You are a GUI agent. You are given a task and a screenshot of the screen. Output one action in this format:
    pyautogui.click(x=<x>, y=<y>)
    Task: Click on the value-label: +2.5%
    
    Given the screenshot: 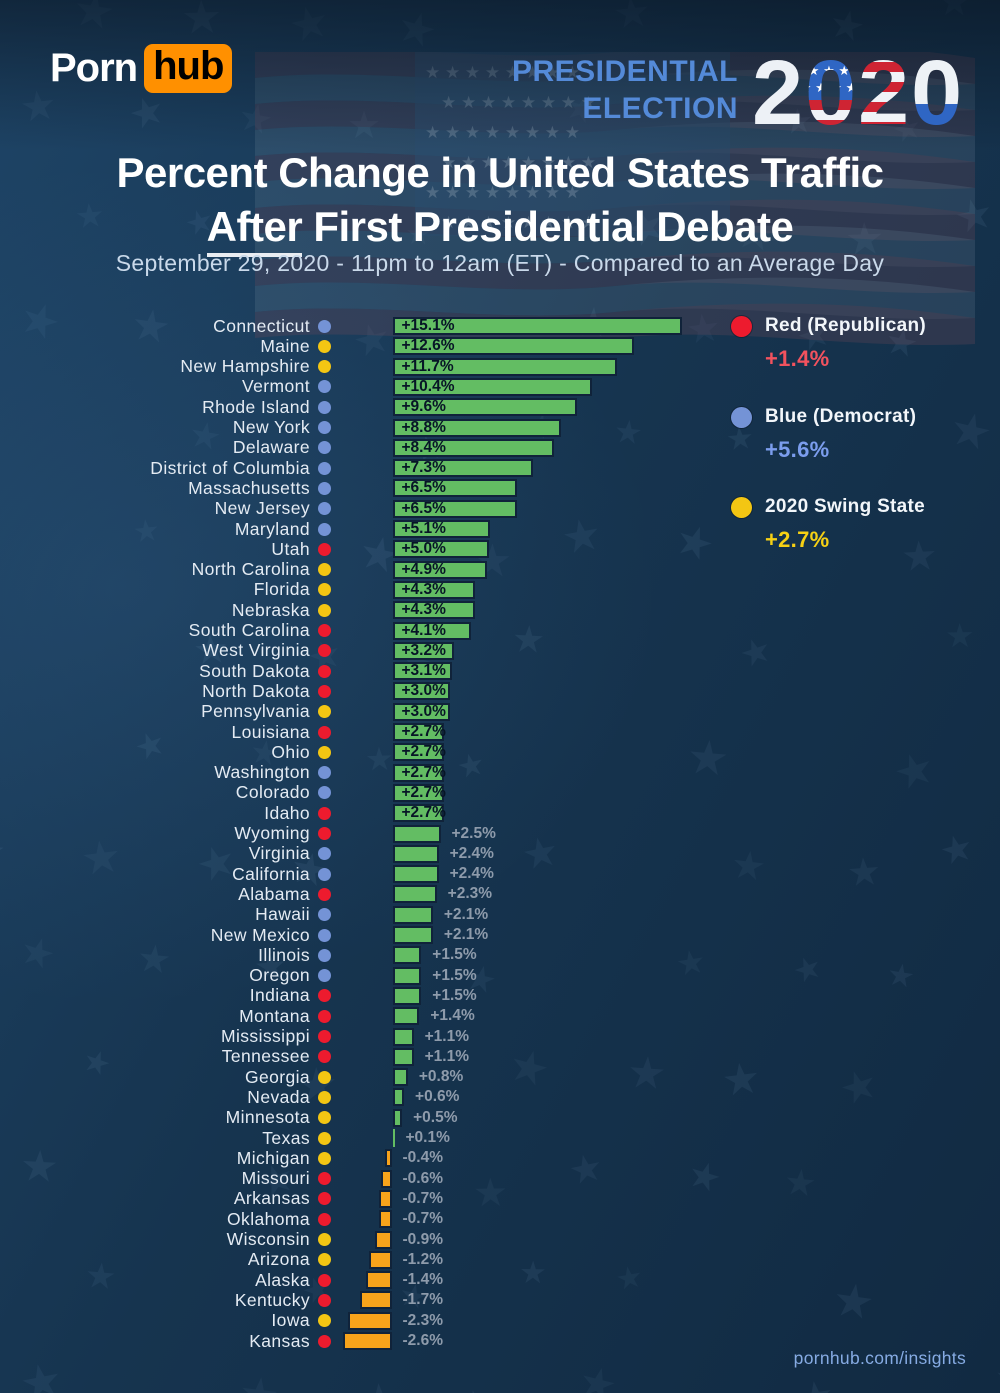 What is the action you would take?
    pyautogui.click(x=473, y=833)
    